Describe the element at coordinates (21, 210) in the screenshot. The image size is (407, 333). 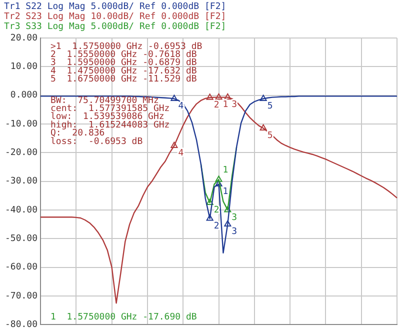
I see `y-tick-label: -40.00` at that location.